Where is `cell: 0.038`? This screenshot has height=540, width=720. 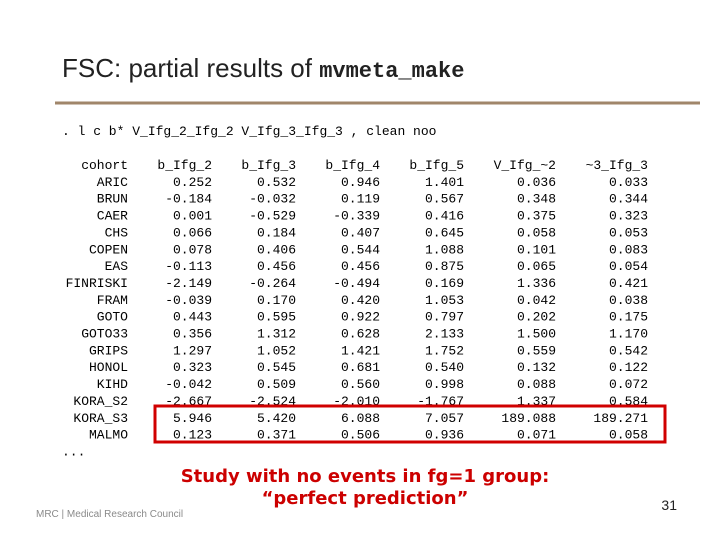
cell: 0.038 is located at coordinates (628, 300).